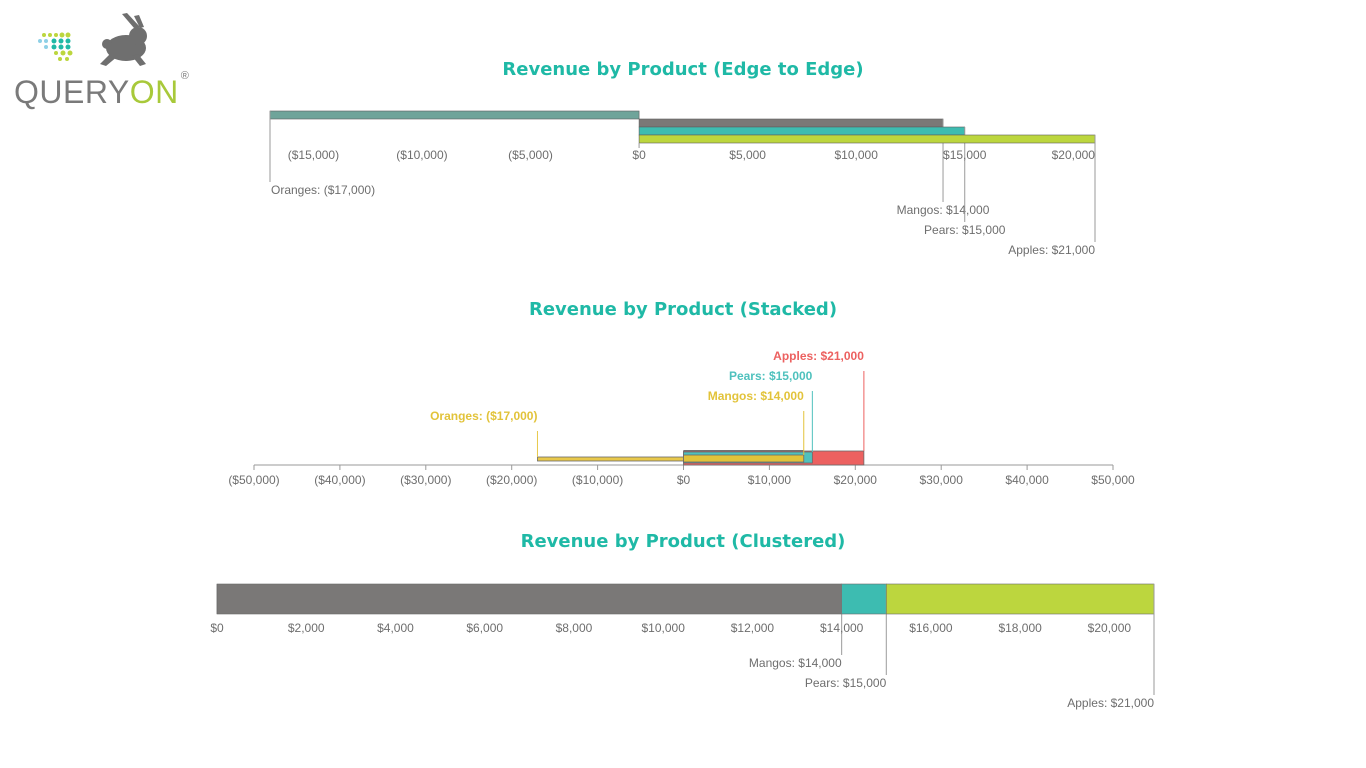 This screenshot has height=768, width=1366. Describe the element at coordinates (1027, 480) in the screenshot. I see `tick-label: $40,000` at that location.